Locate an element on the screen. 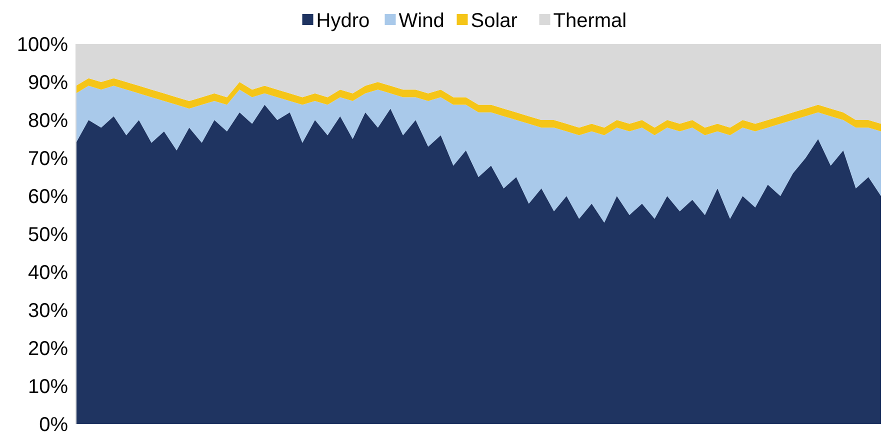 The image size is (885, 435). legend-label: Hydro is located at coordinates (343, 21).